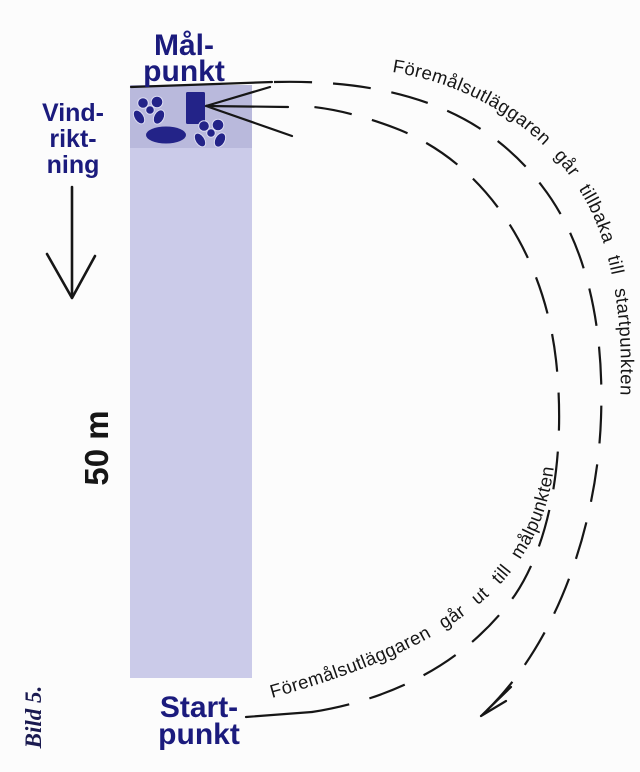 The width and height of the screenshot is (640, 772). What do you see at coordinates (184, 71) in the screenshot?
I see `goal-label-line2: punkt` at bounding box center [184, 71].